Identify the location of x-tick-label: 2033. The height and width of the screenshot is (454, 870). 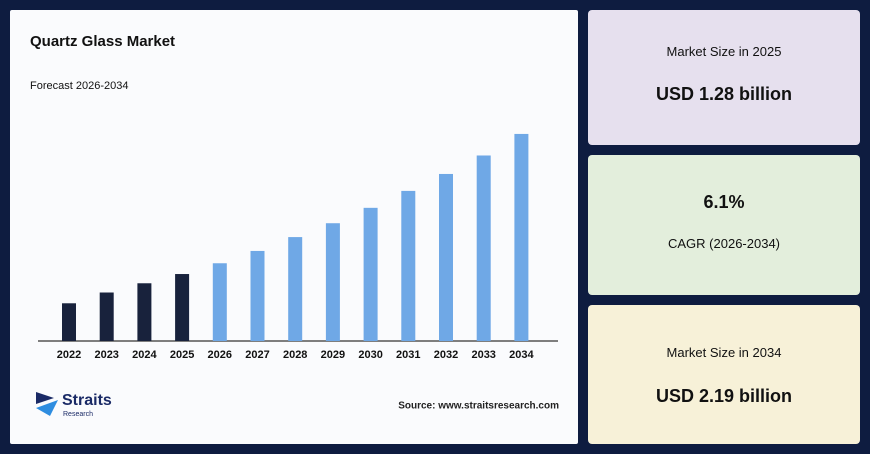
(483, 355).